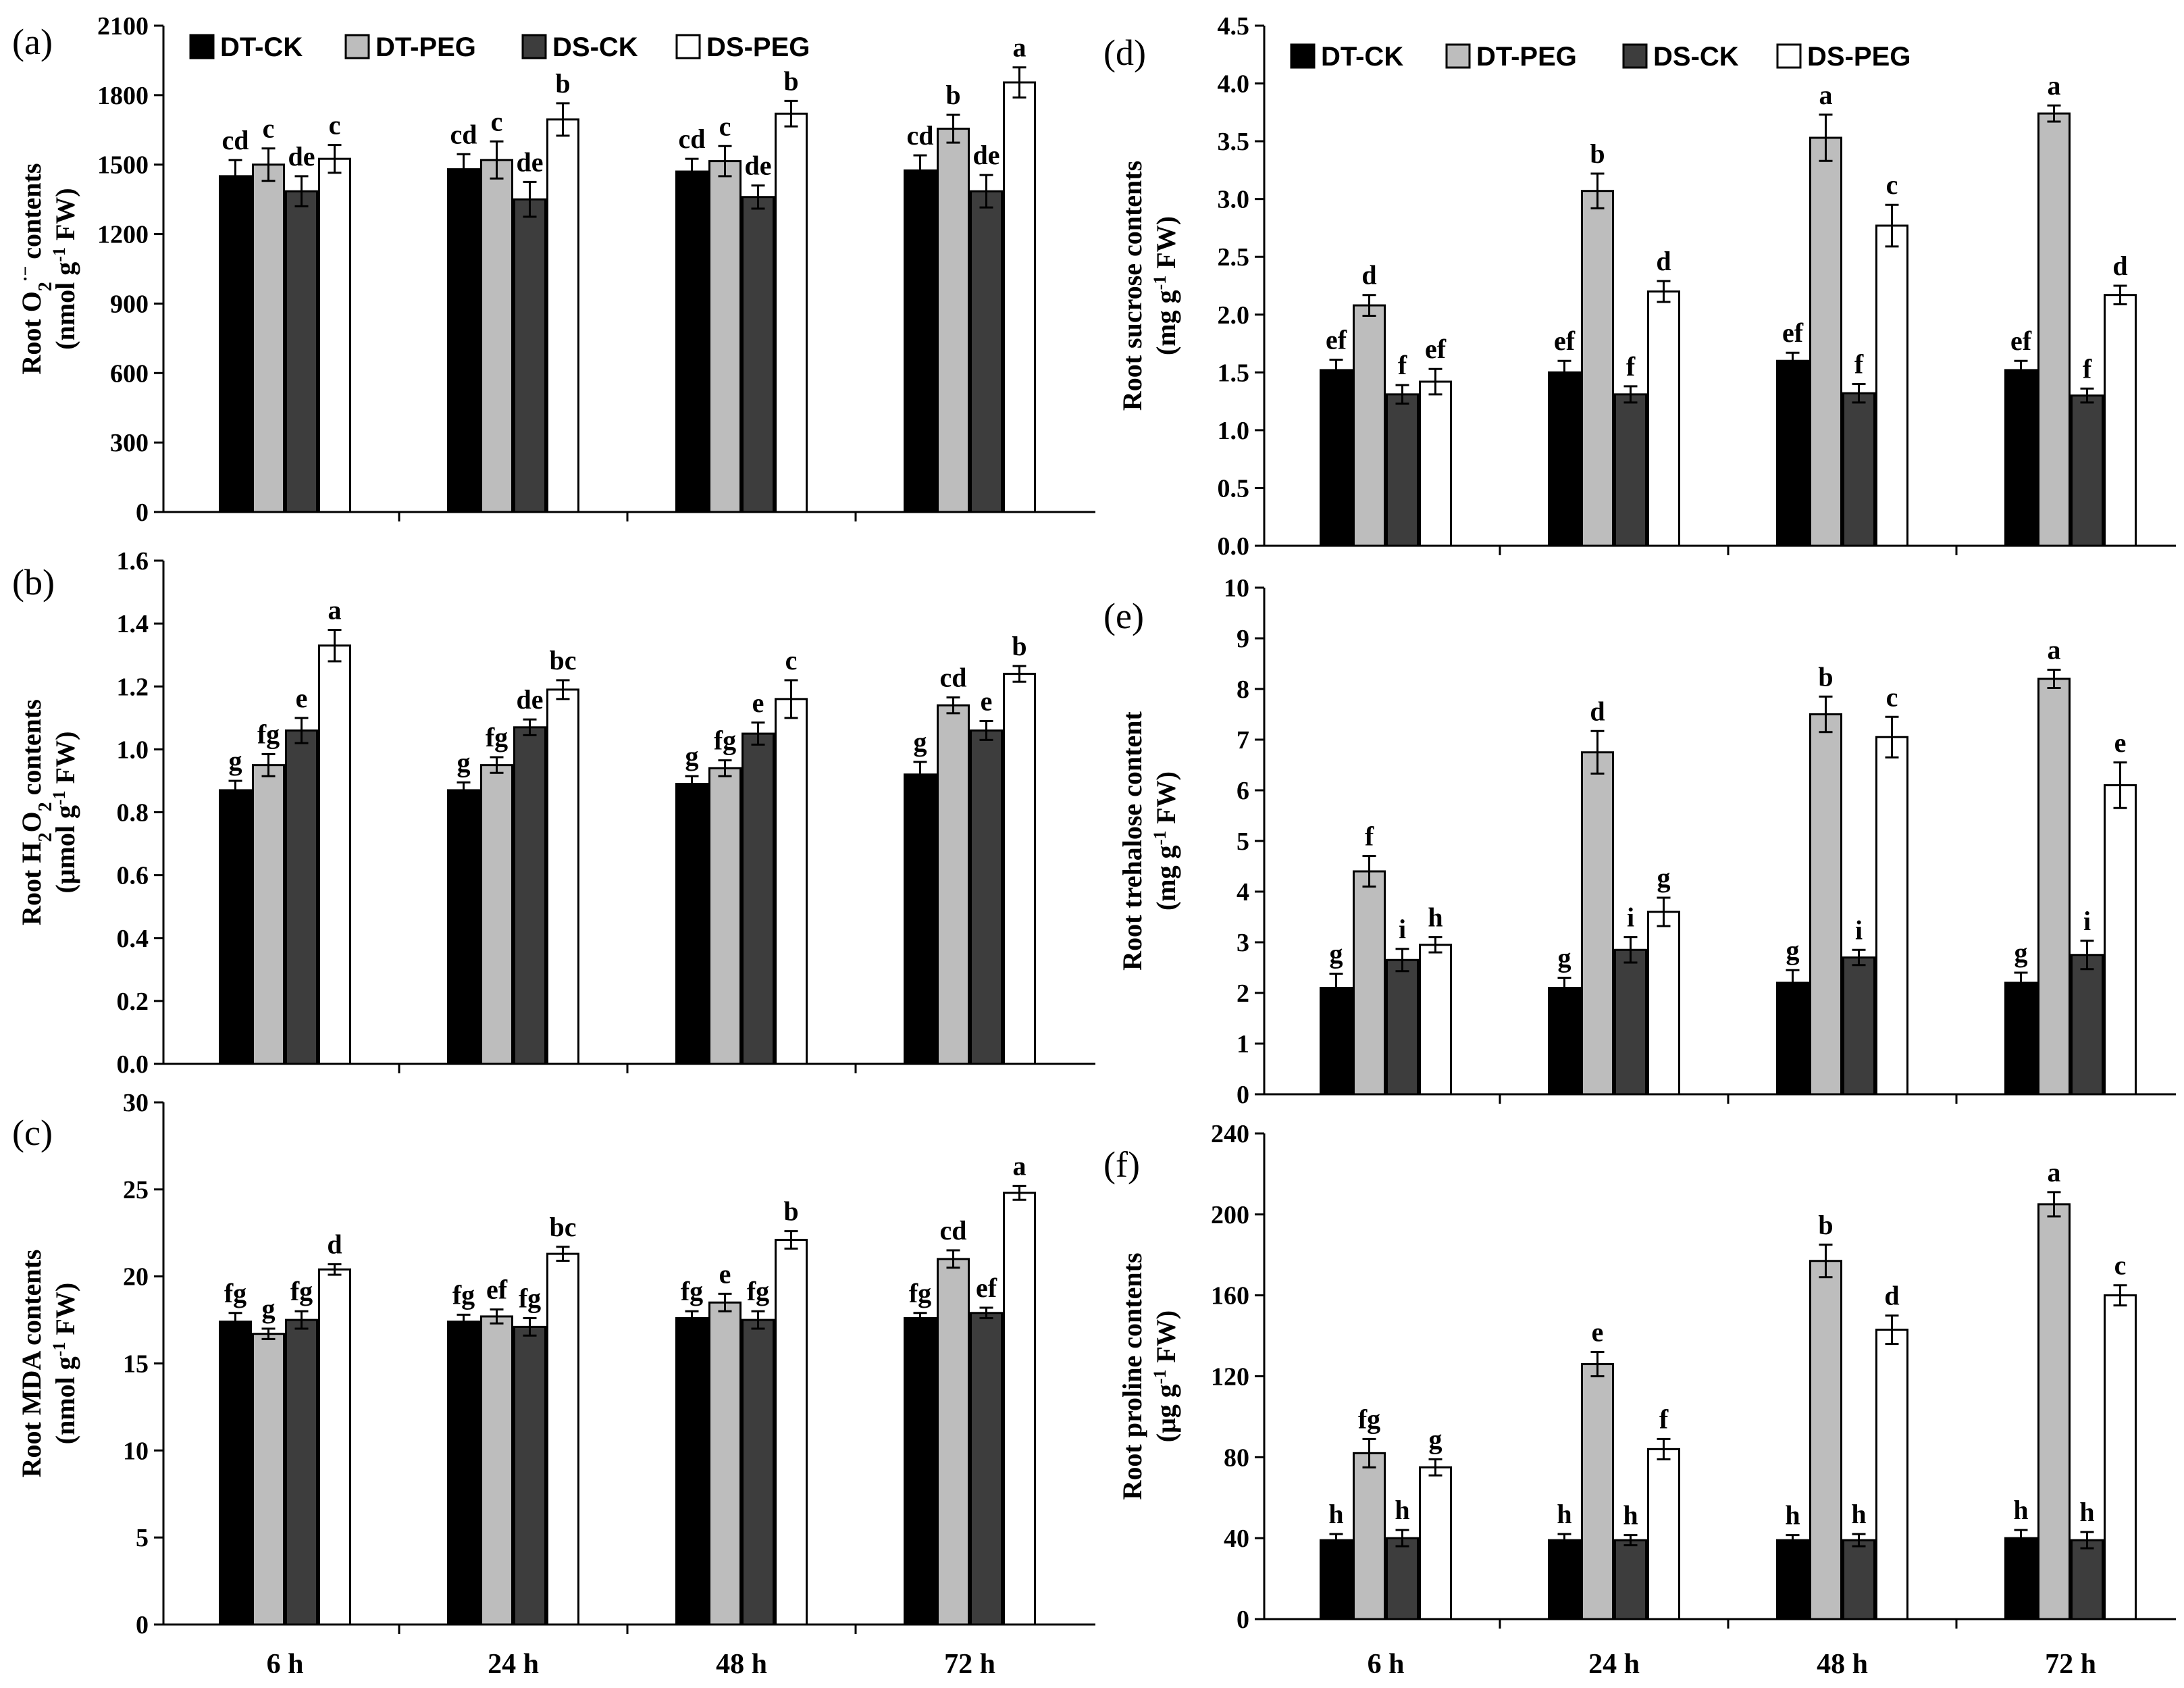  Describe the element at coordinates (133, 1064) in the screenshot. I see `y-tick-label: 0.0` at that location.